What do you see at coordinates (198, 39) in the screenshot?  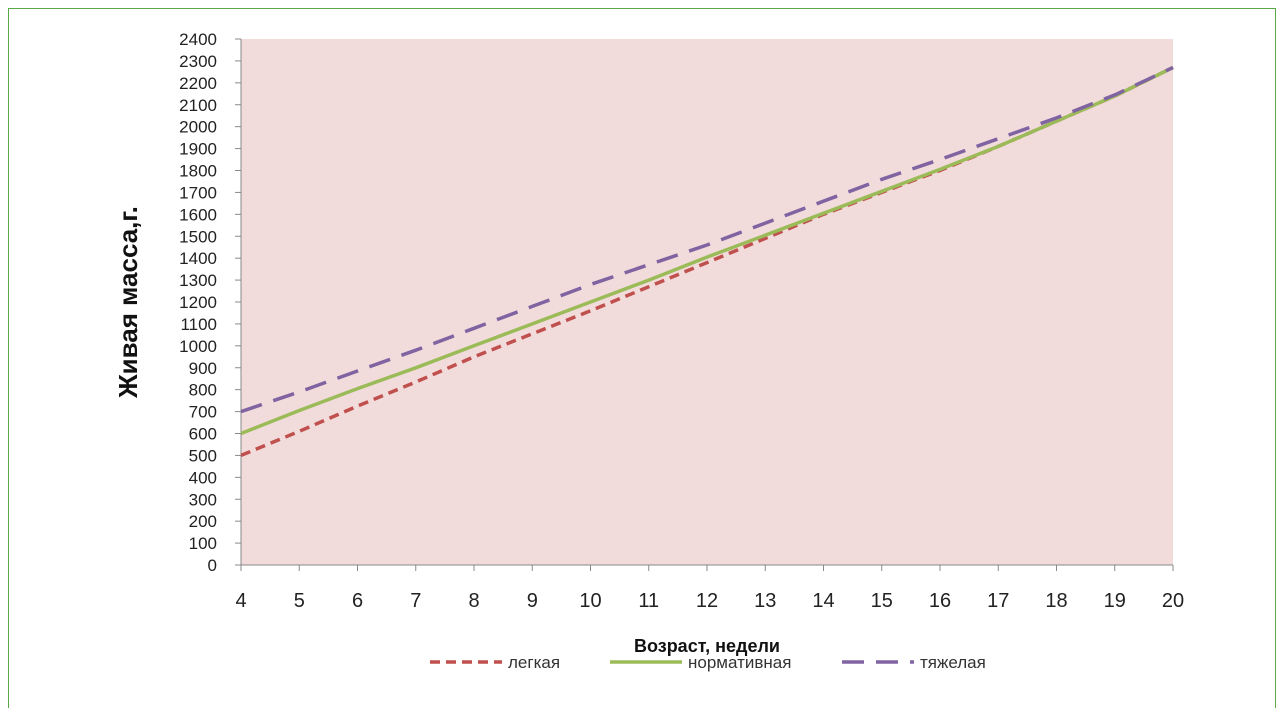 I see `y-tick-label: 2400` at bounding box center [198, 39].